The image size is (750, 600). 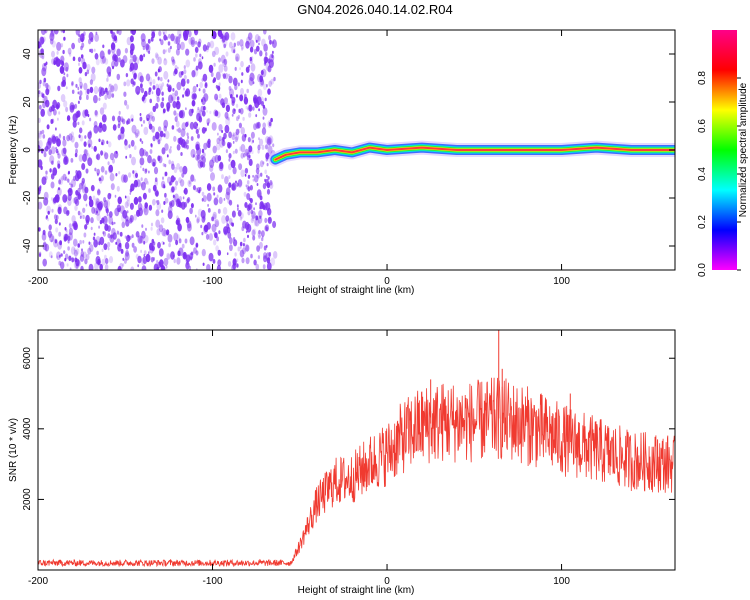 I want to click on y-tick-label: 6000, so click(x=27, y=358).